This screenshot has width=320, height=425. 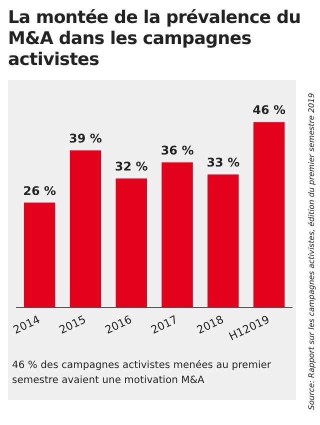 What do you see at coordinates (223, 163) in the screenshot?
I see `data-label: 33 %` at bounding box center [223, 163].